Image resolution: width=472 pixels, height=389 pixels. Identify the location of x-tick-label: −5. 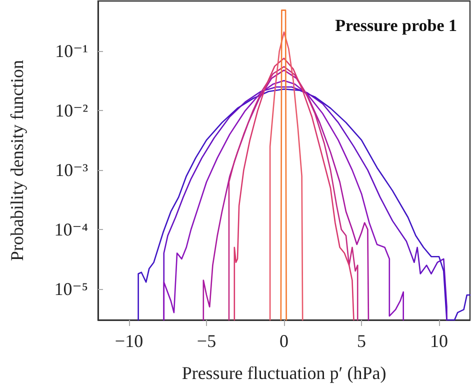
(206, 341).